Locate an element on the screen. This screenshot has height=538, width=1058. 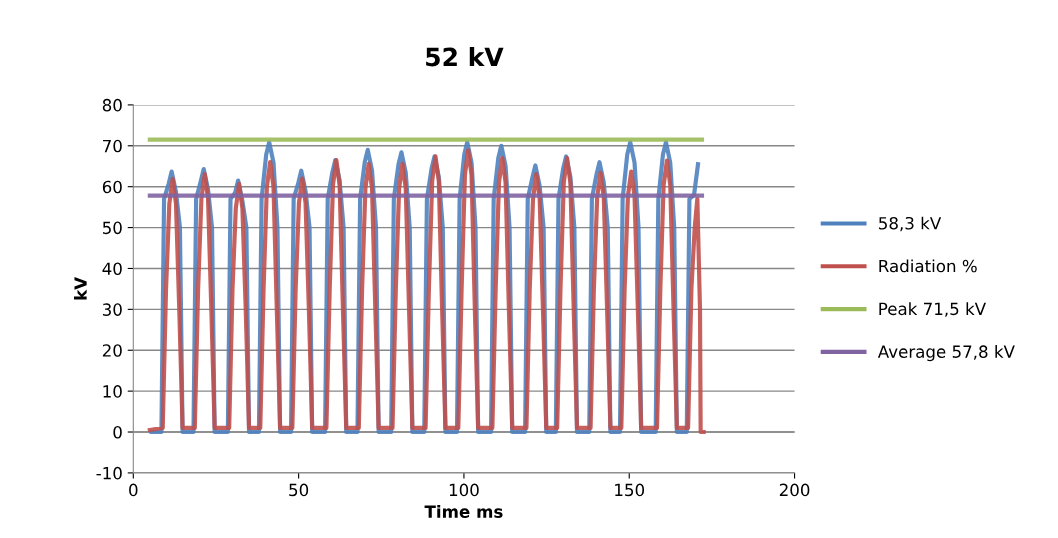
x-tick-label: 200 is located at coordinates (794, 490).